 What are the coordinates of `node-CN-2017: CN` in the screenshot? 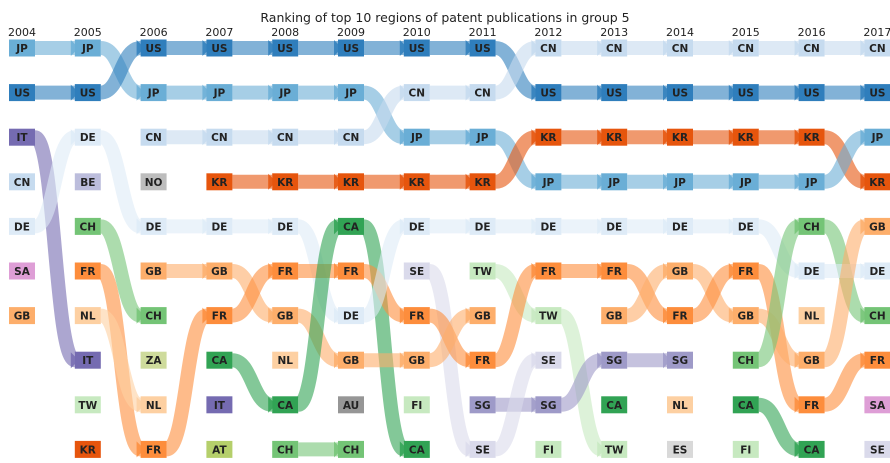 It's located at (877, 48).